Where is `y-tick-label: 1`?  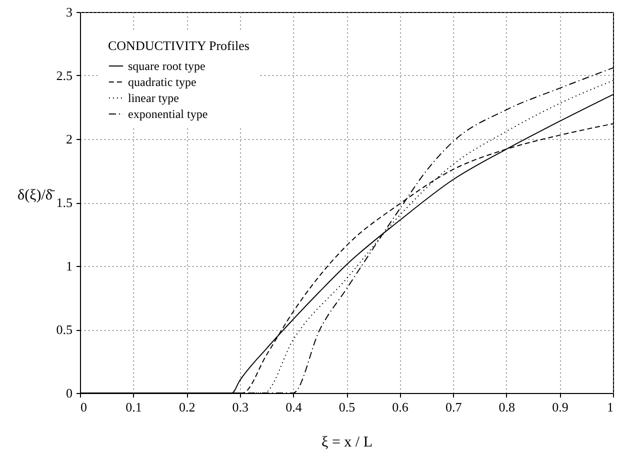 y-tick-label: 1 is located at coordinates (69, 266).